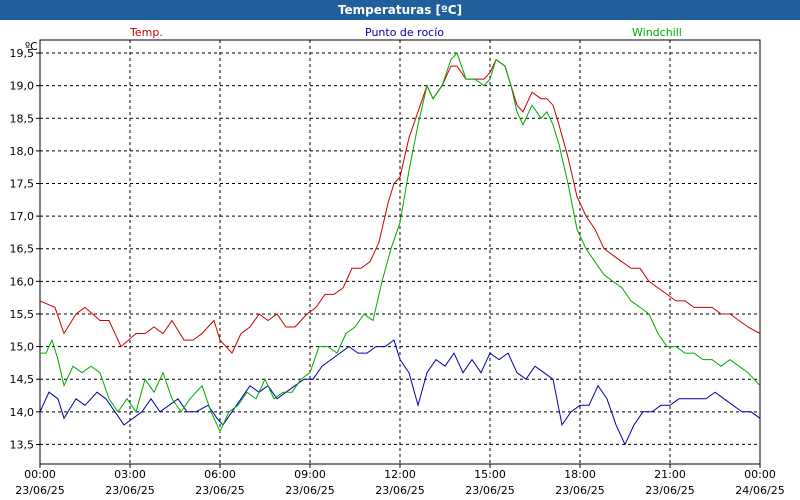  Describe the element at coordinates (759, 490) in the screenshot. I see `x-tick-date: 24/06/25` at that location.